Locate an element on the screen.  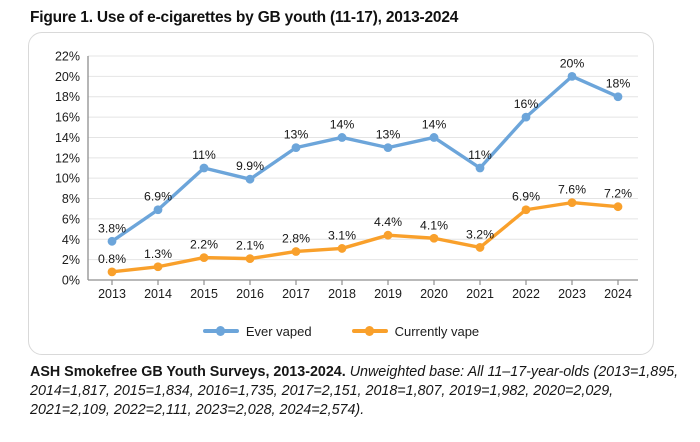
data-label: 2.8% is located at coordinates (296, 238).